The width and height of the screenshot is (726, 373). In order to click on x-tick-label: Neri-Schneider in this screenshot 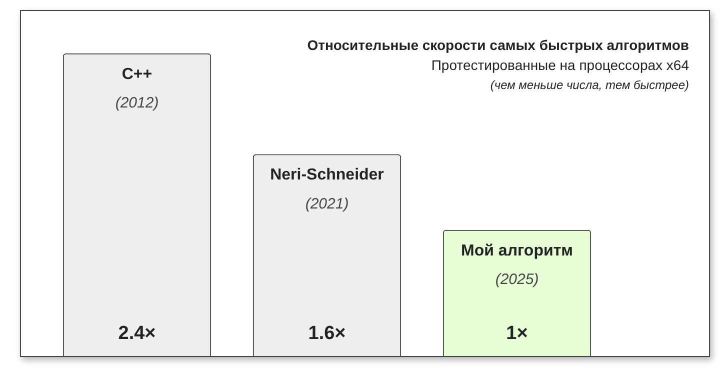, I will do `click(327, 175)`.